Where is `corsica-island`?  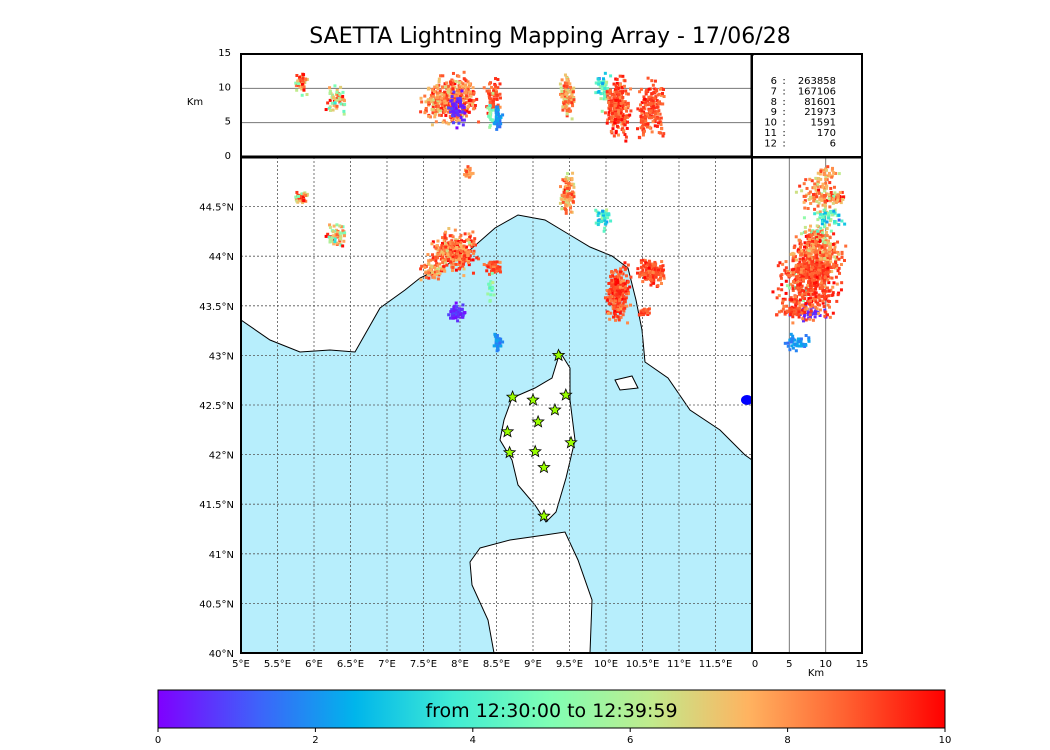
corsica-island is located at coordinates (537, 436).